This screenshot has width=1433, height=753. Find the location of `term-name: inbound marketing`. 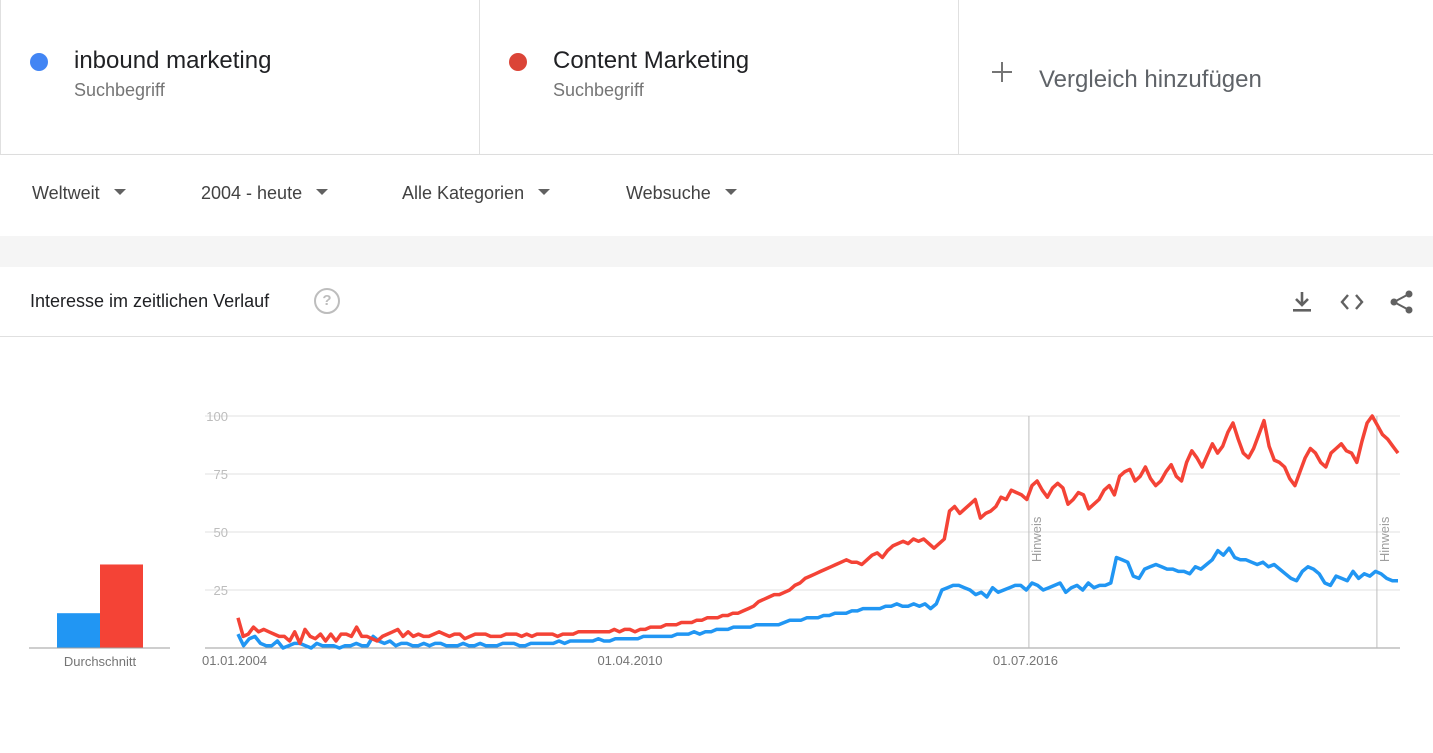

term-name: inbound marketing is located at coordinates (173, 60).